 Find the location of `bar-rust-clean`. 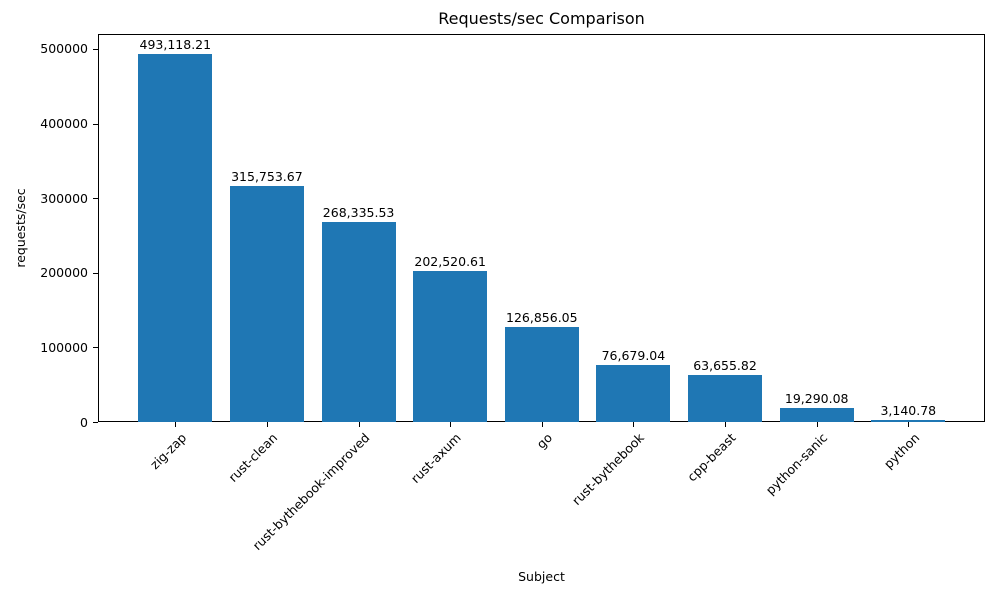

bar-rust-clean is located at coordinates (266, 304).